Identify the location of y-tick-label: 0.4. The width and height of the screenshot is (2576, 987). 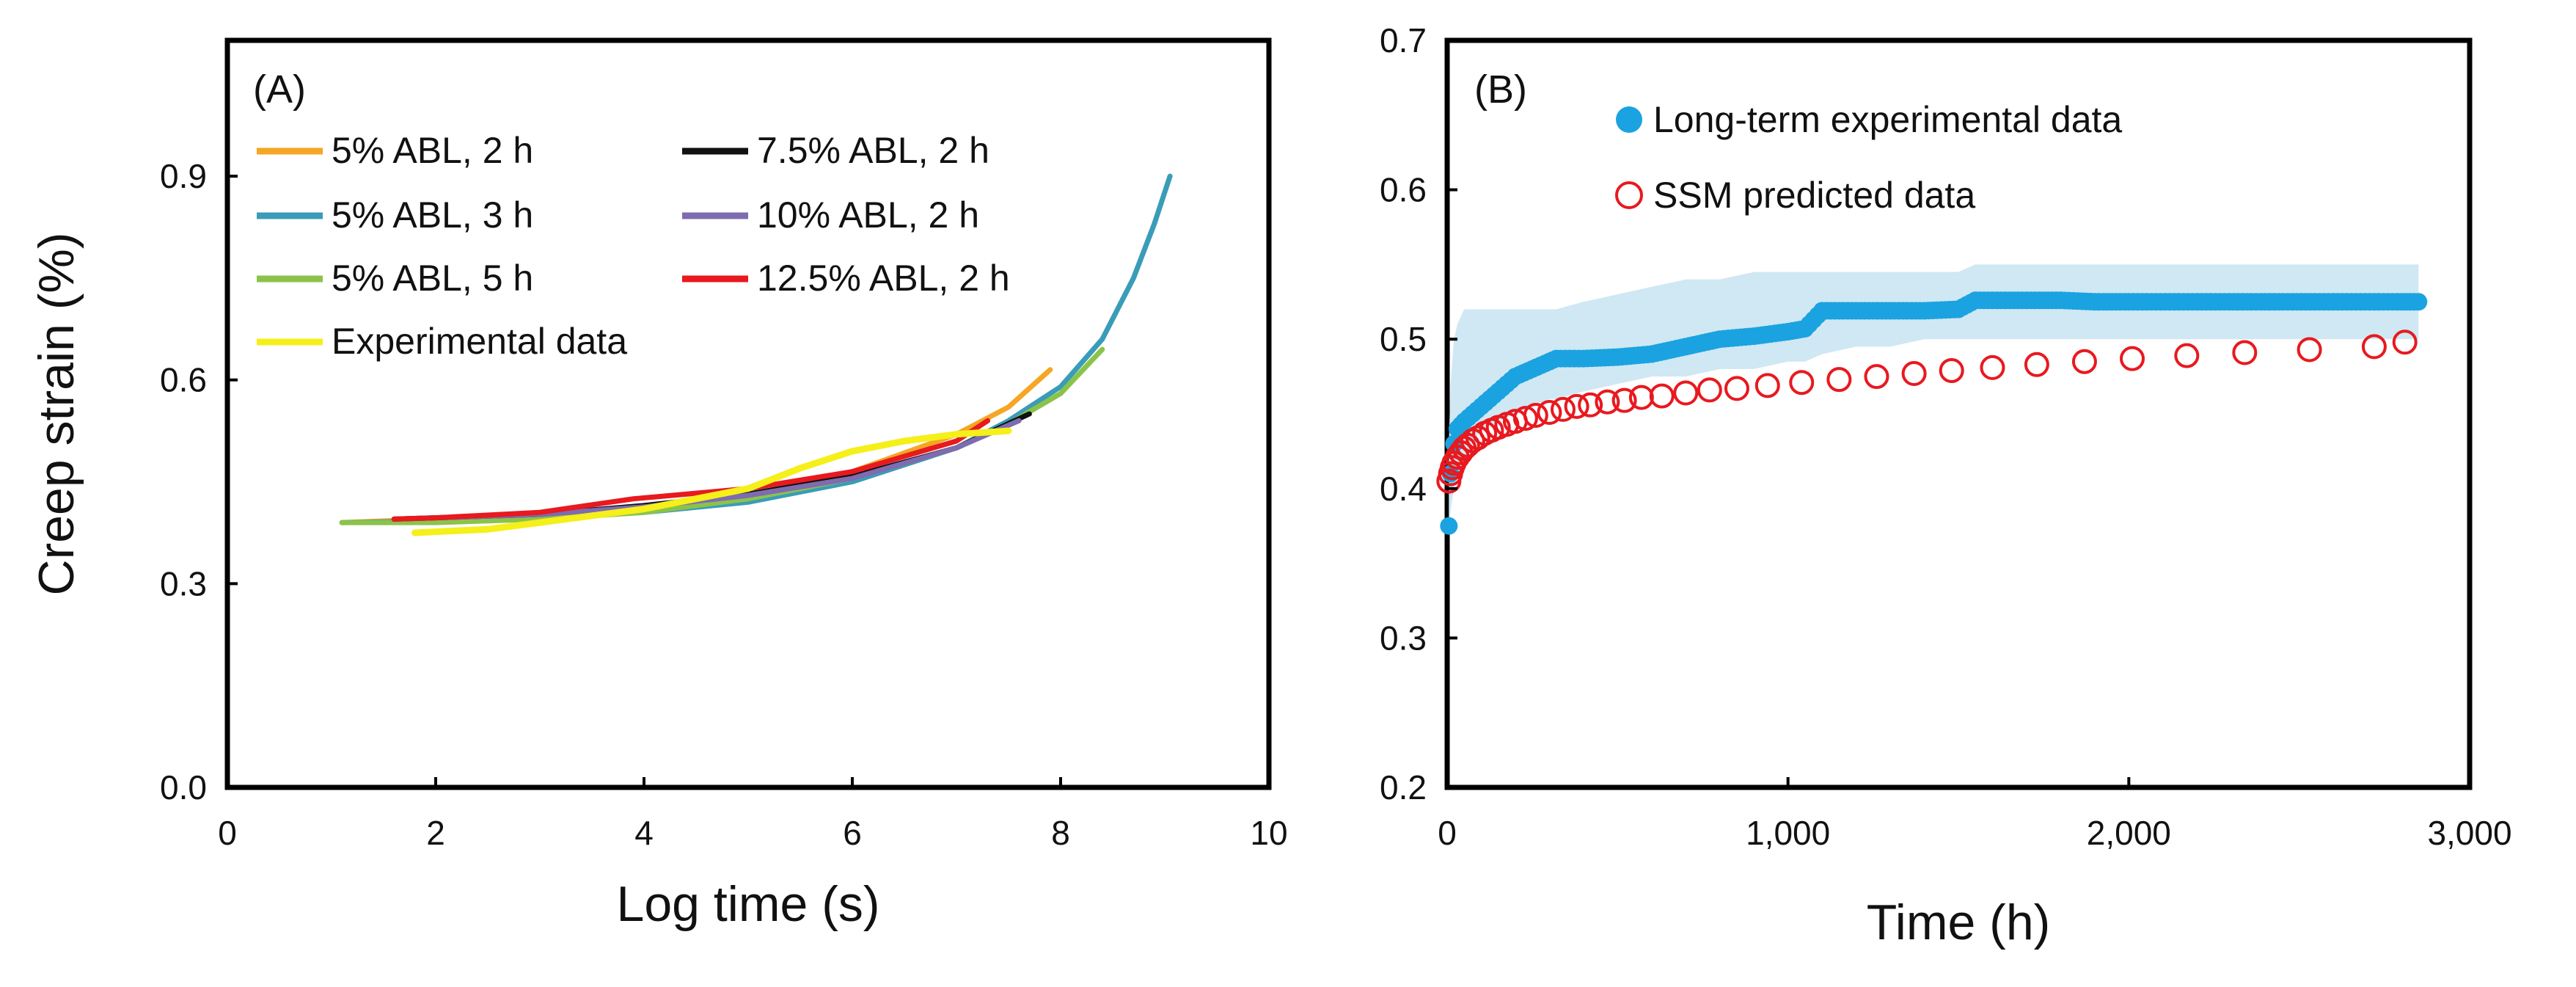
(1403, 489).